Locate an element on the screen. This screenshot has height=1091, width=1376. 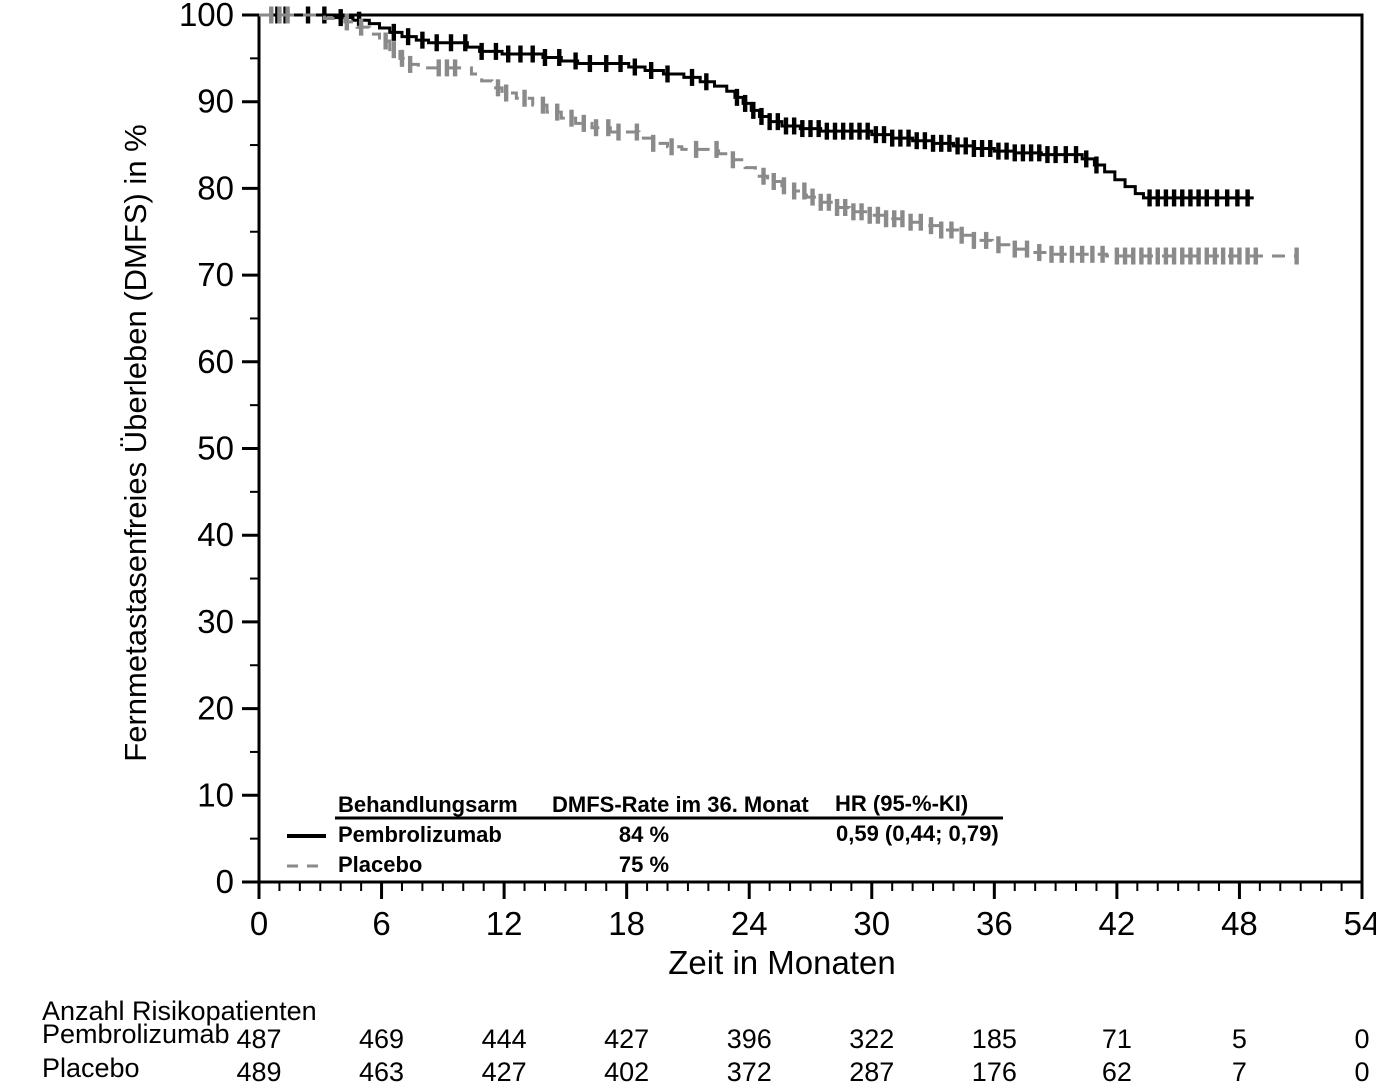
y-tick-label: 70 is located at coordinates (215, 274).